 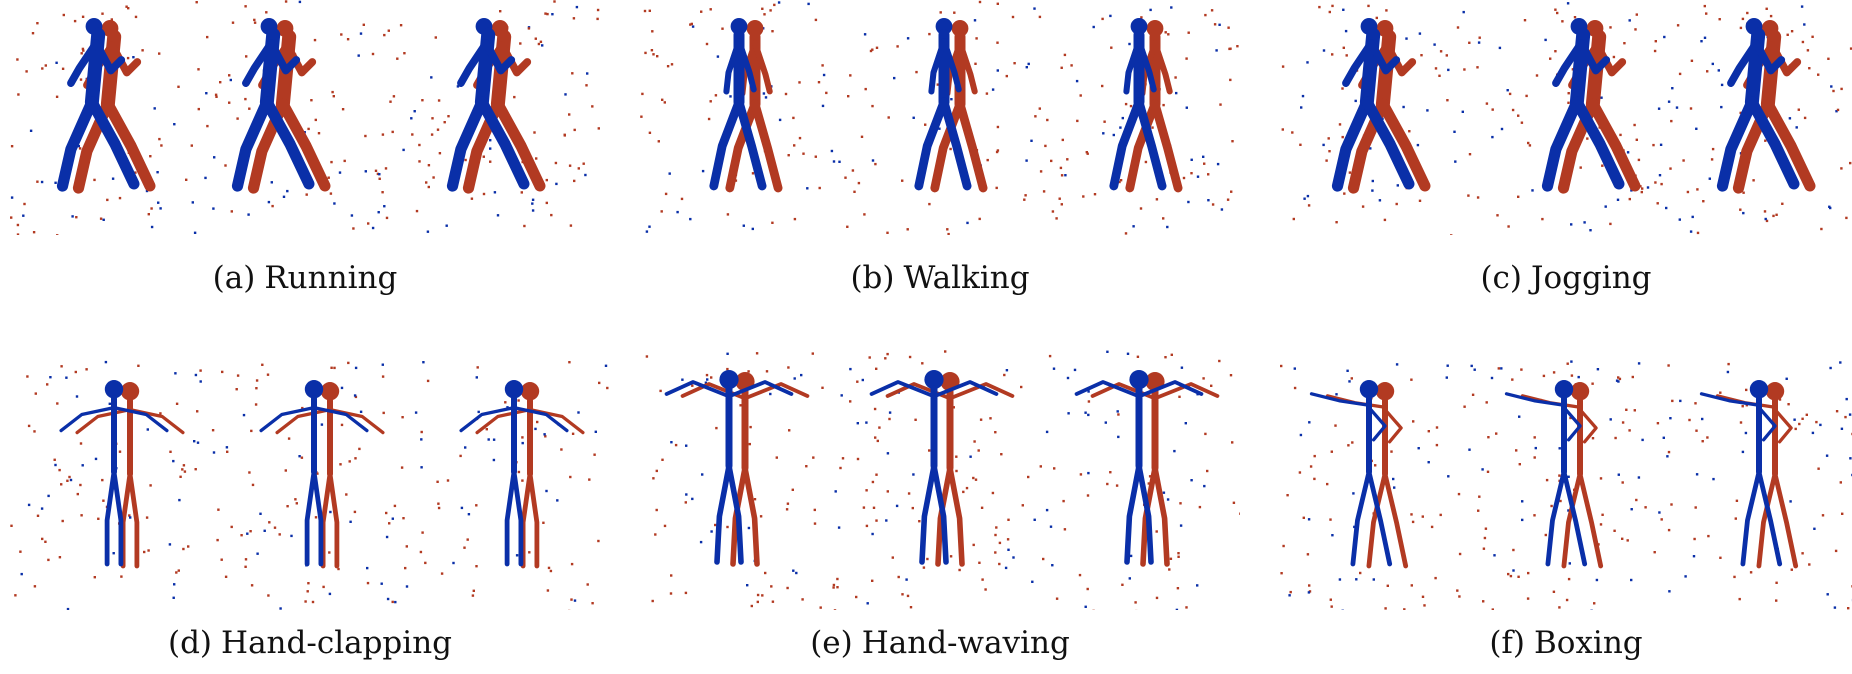 I want to click on event-frames-hand-clapping, so click(x=309, y=485).